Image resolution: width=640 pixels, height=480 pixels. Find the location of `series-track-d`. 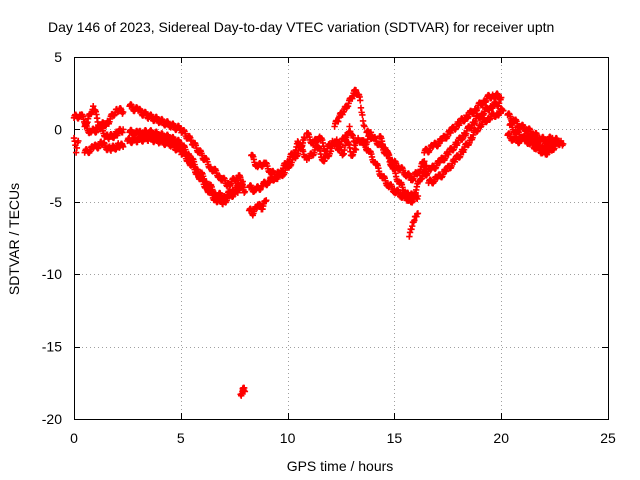

series-track-d is located at coordinates (76, 145).